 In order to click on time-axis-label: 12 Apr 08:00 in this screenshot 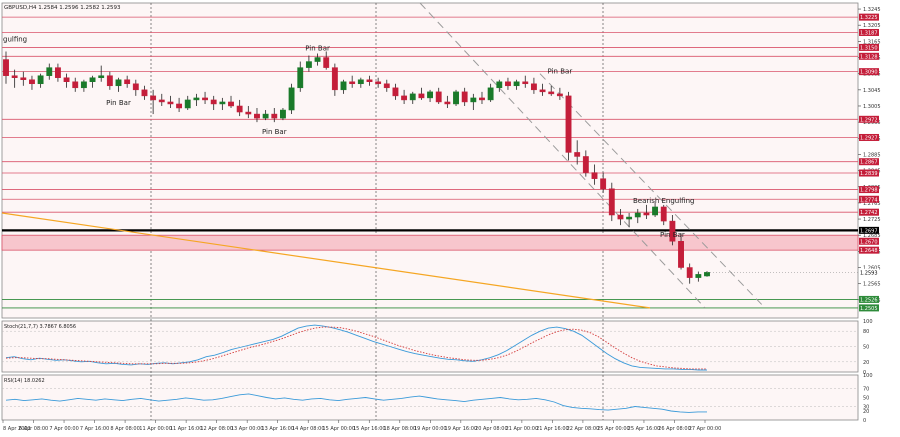, I will do `click(216, 429)`.